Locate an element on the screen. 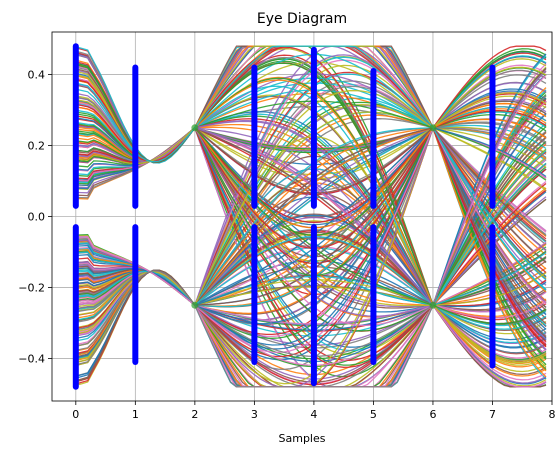 The height and width of the screenshot is (455, 559). x-tick-label: 1 is located at coordinates (135, 414).